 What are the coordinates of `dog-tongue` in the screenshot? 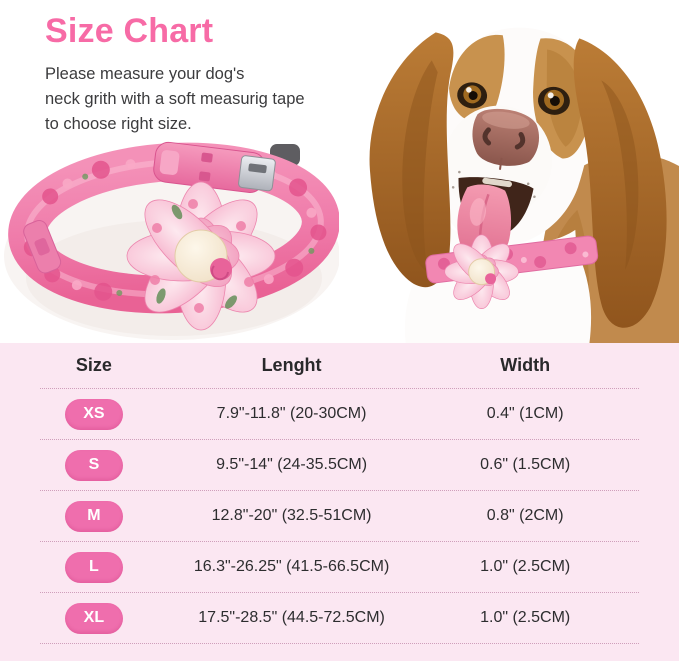 It's located at (484, 223).